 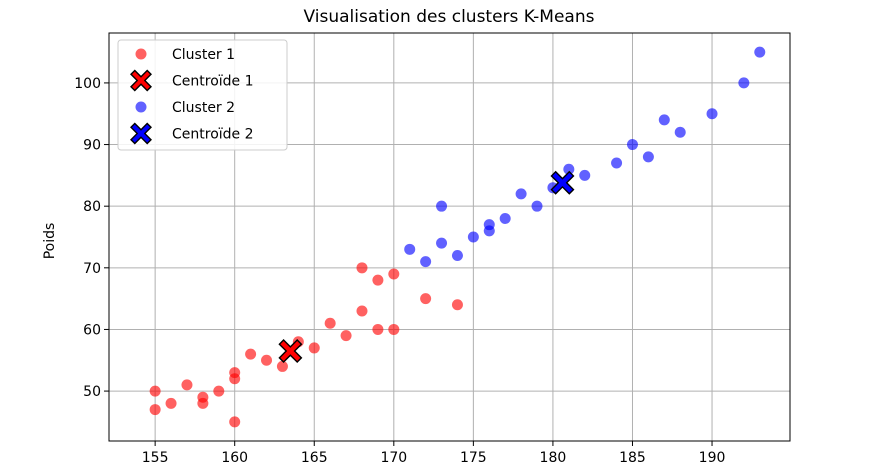 I want to click on y-tick-label: 100, so click(x=87, y=84).